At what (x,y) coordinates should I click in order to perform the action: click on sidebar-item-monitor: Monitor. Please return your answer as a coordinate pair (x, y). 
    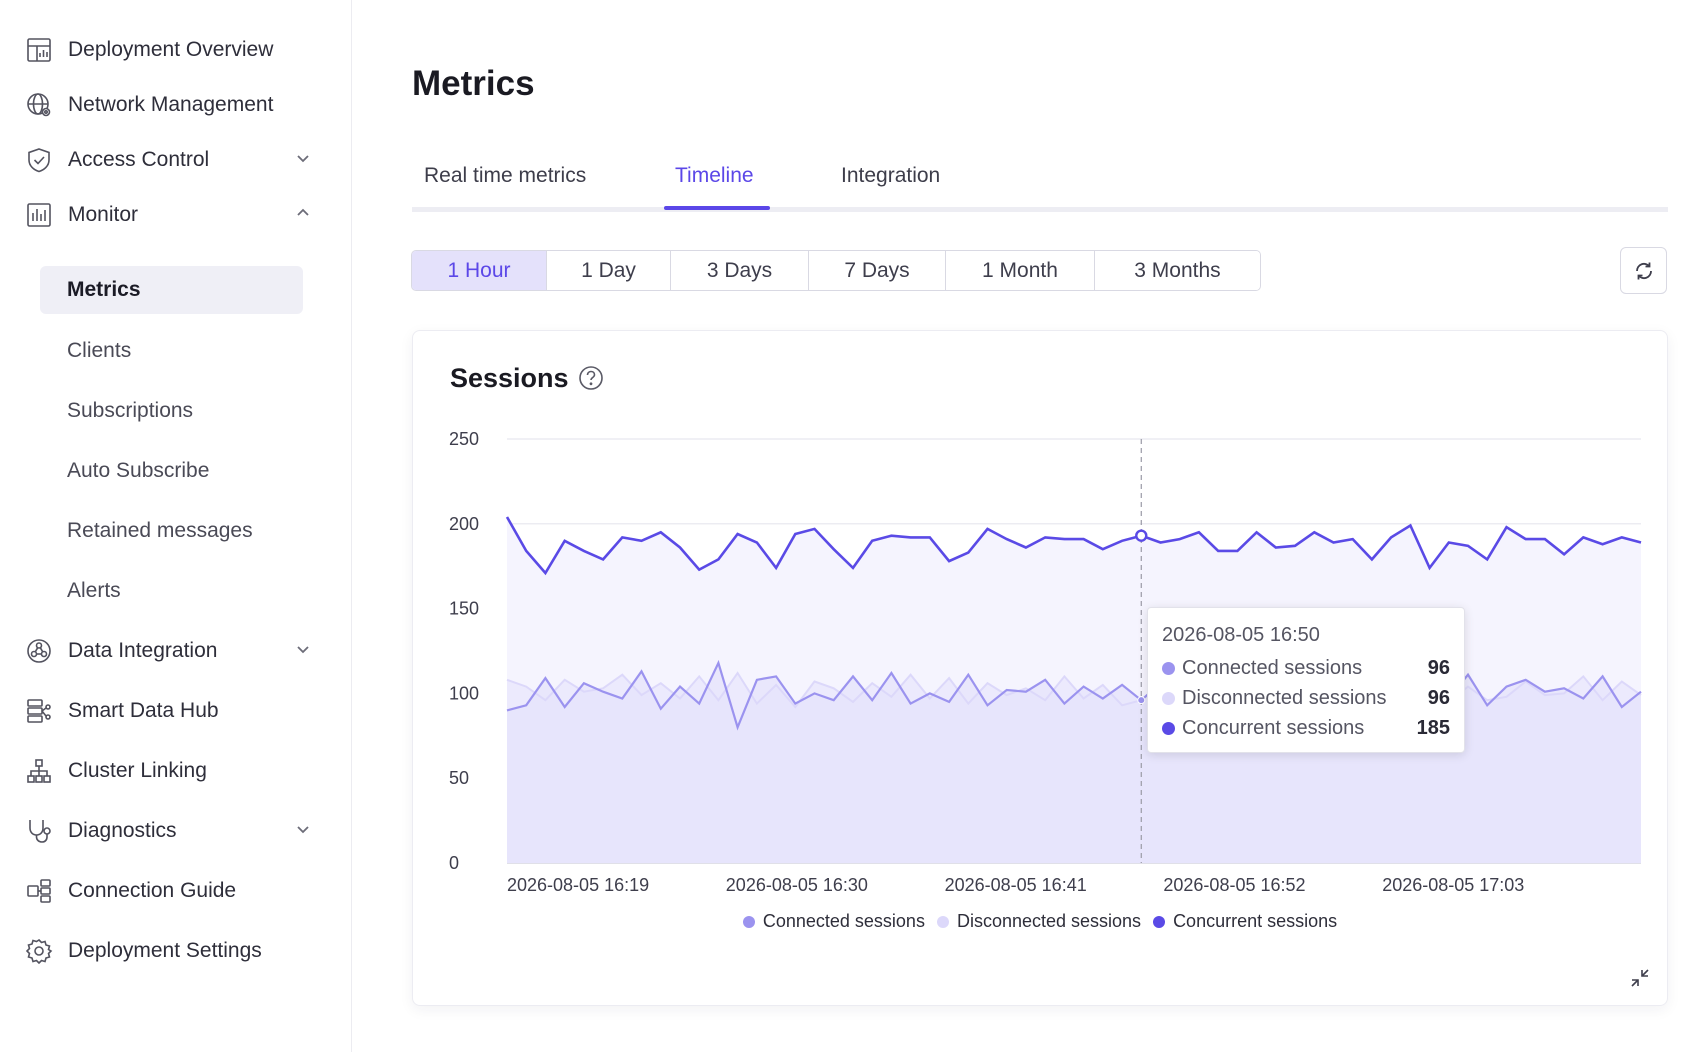
    Looking at the image, I should click on (169, 215).